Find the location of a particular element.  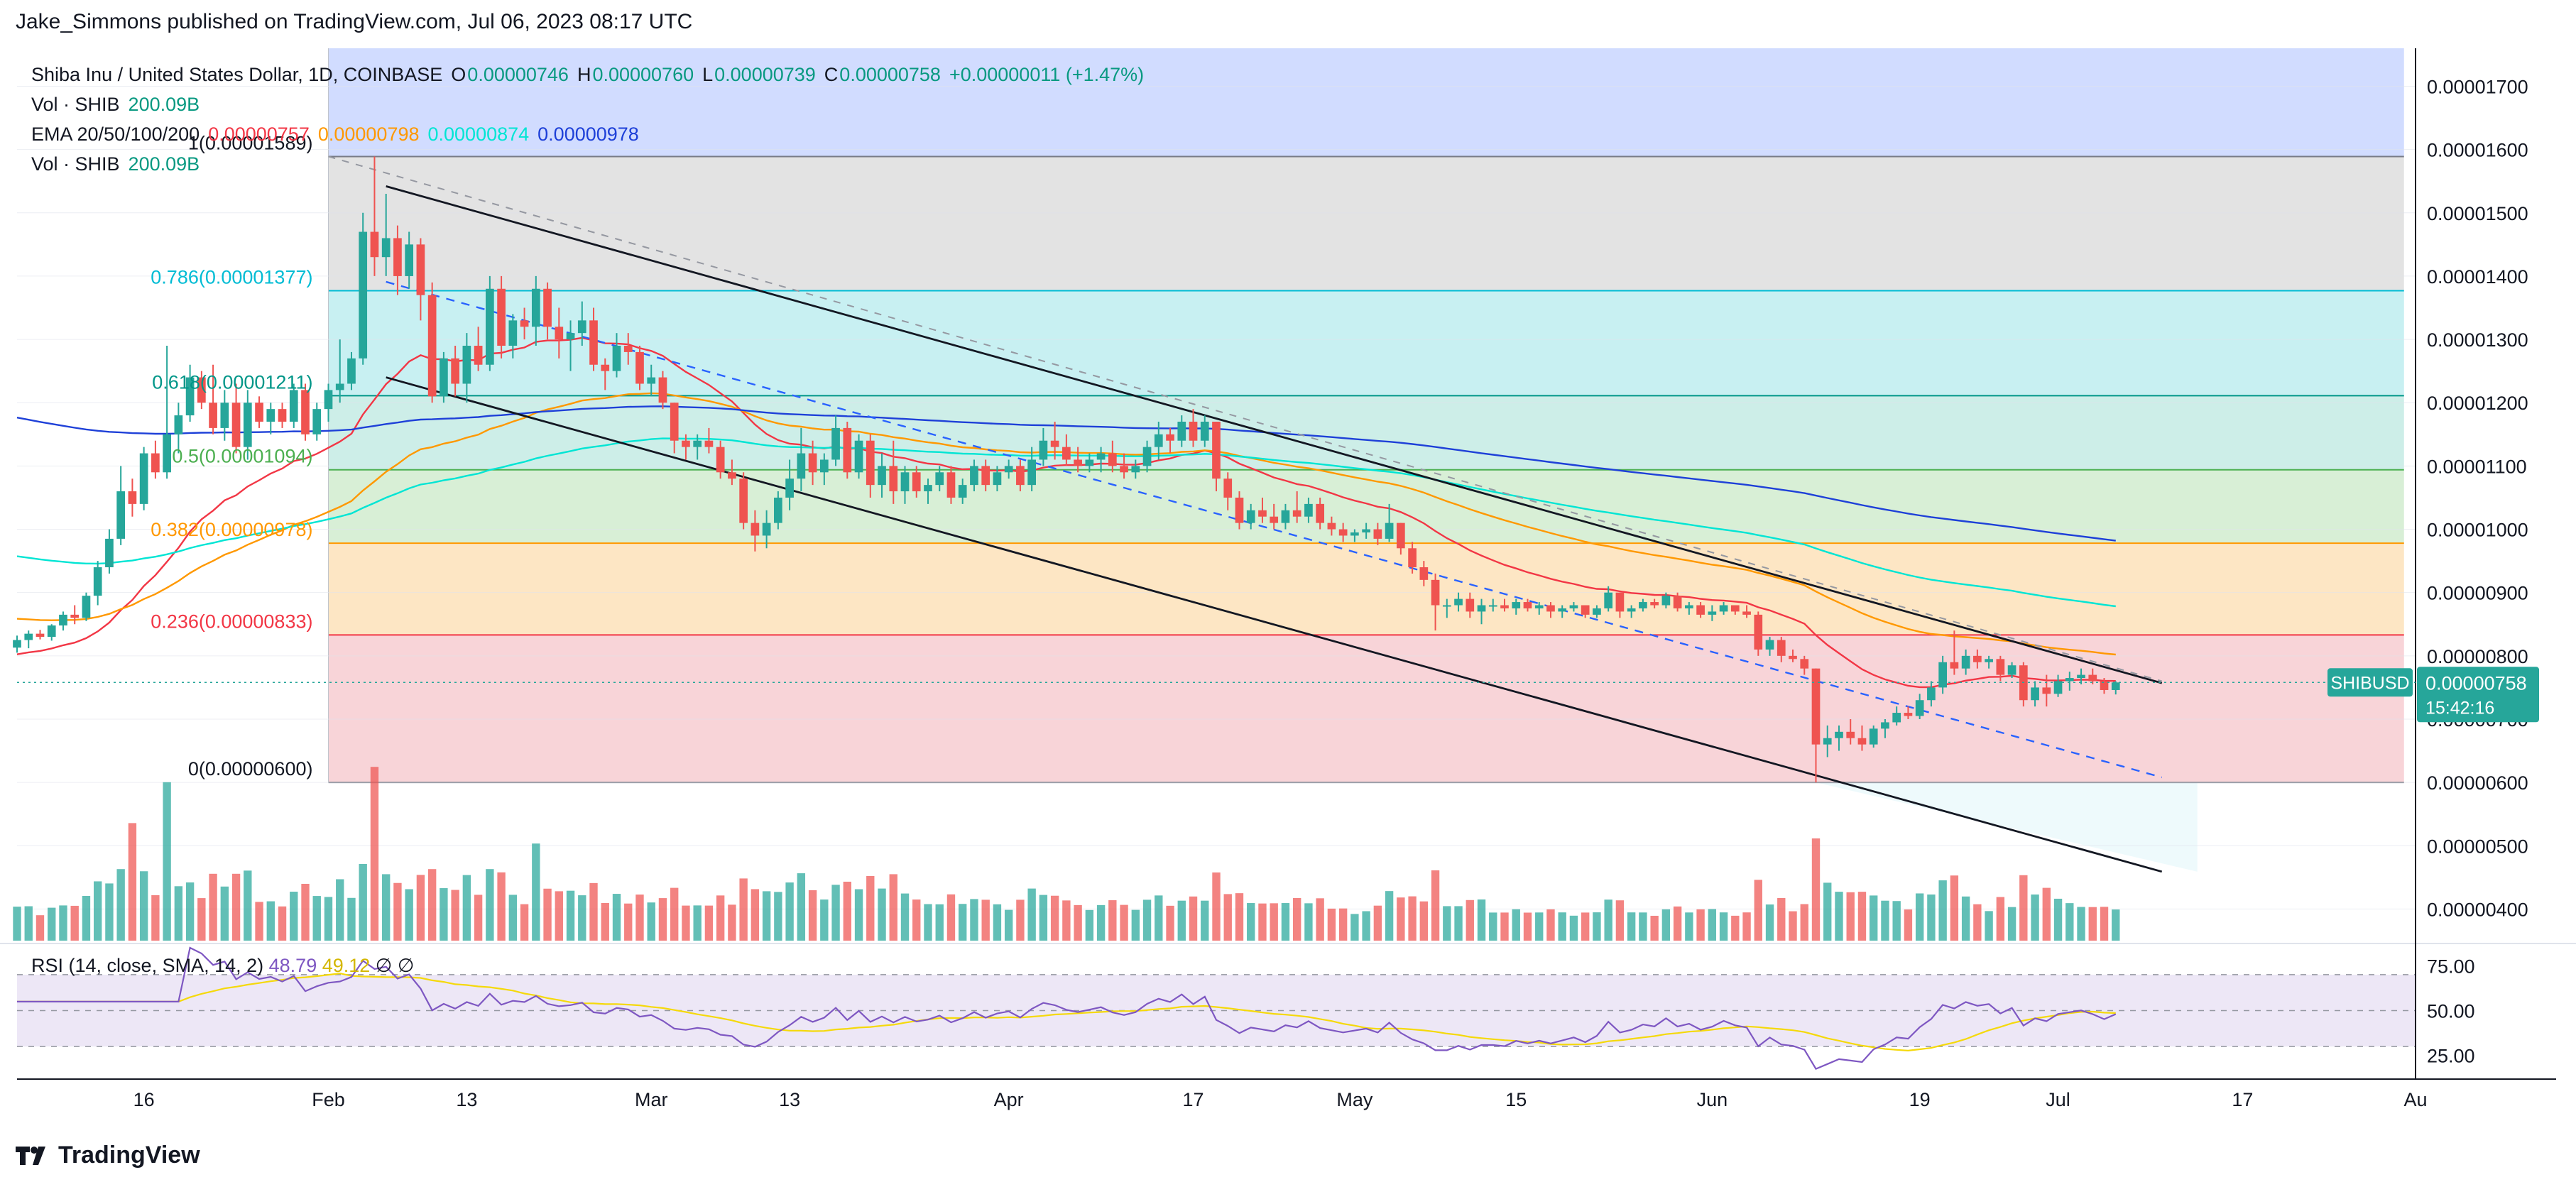

legend-ema-label: EMA 20/50/100/200 is located at coordinates (115, 134).